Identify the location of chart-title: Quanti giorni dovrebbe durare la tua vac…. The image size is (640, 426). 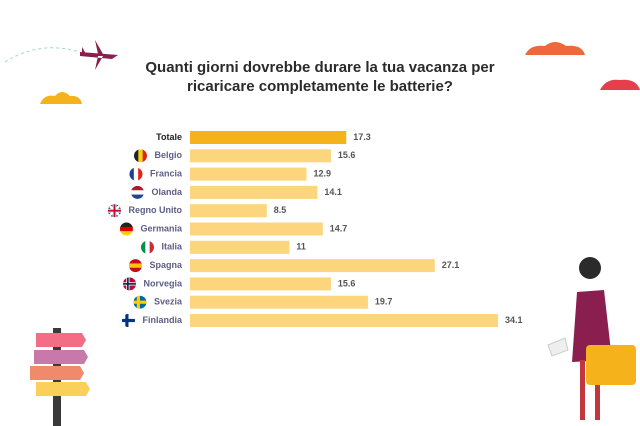
(320, 77).